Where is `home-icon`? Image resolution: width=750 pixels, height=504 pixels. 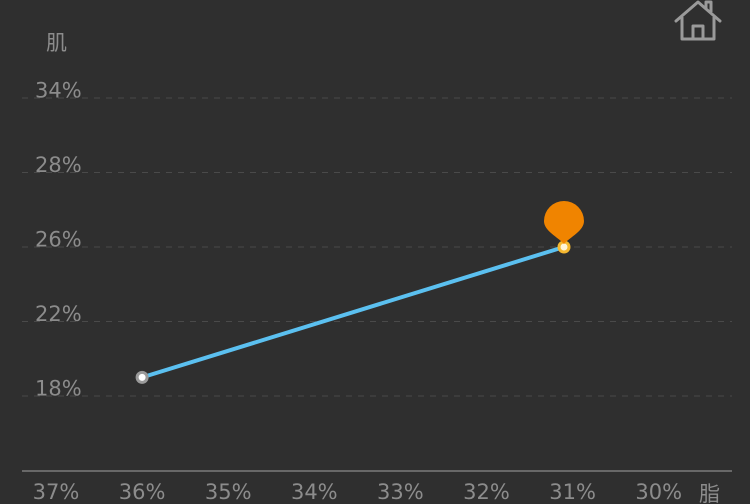 home-icon is located at coordinates (698, 21).